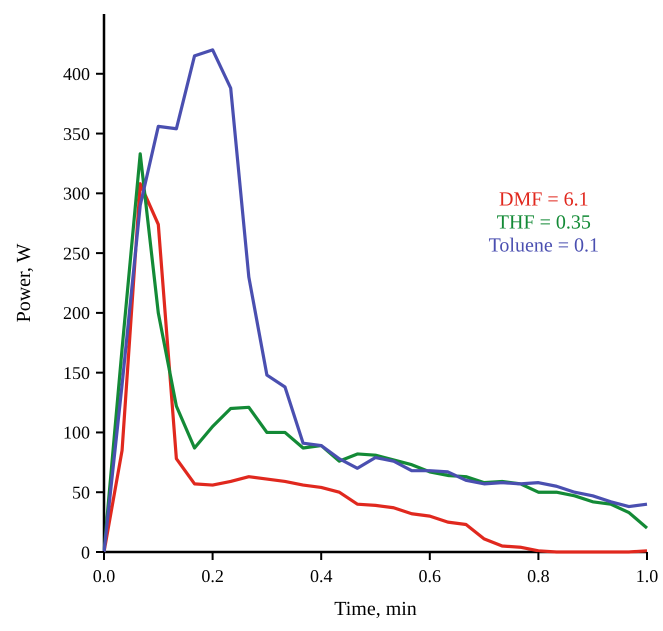 The width and height of the screenshot is (663, 631). Describe the element at coordinates (647, 576) in the screenshot. I see `x-tick-label: 1.0` at that location.